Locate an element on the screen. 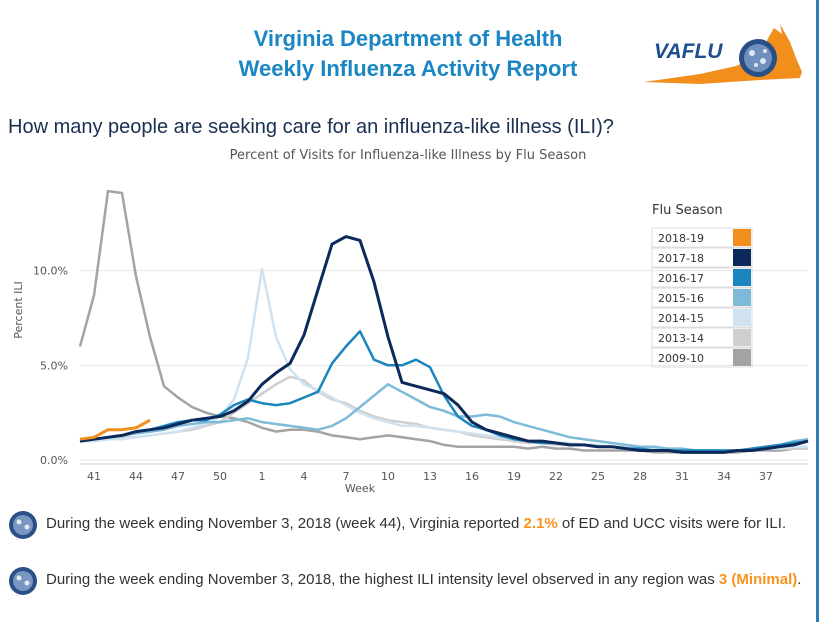 The height and width of the screenshot is (622, 826). x-tick-label: 34 is located at coordinates (724, 476).